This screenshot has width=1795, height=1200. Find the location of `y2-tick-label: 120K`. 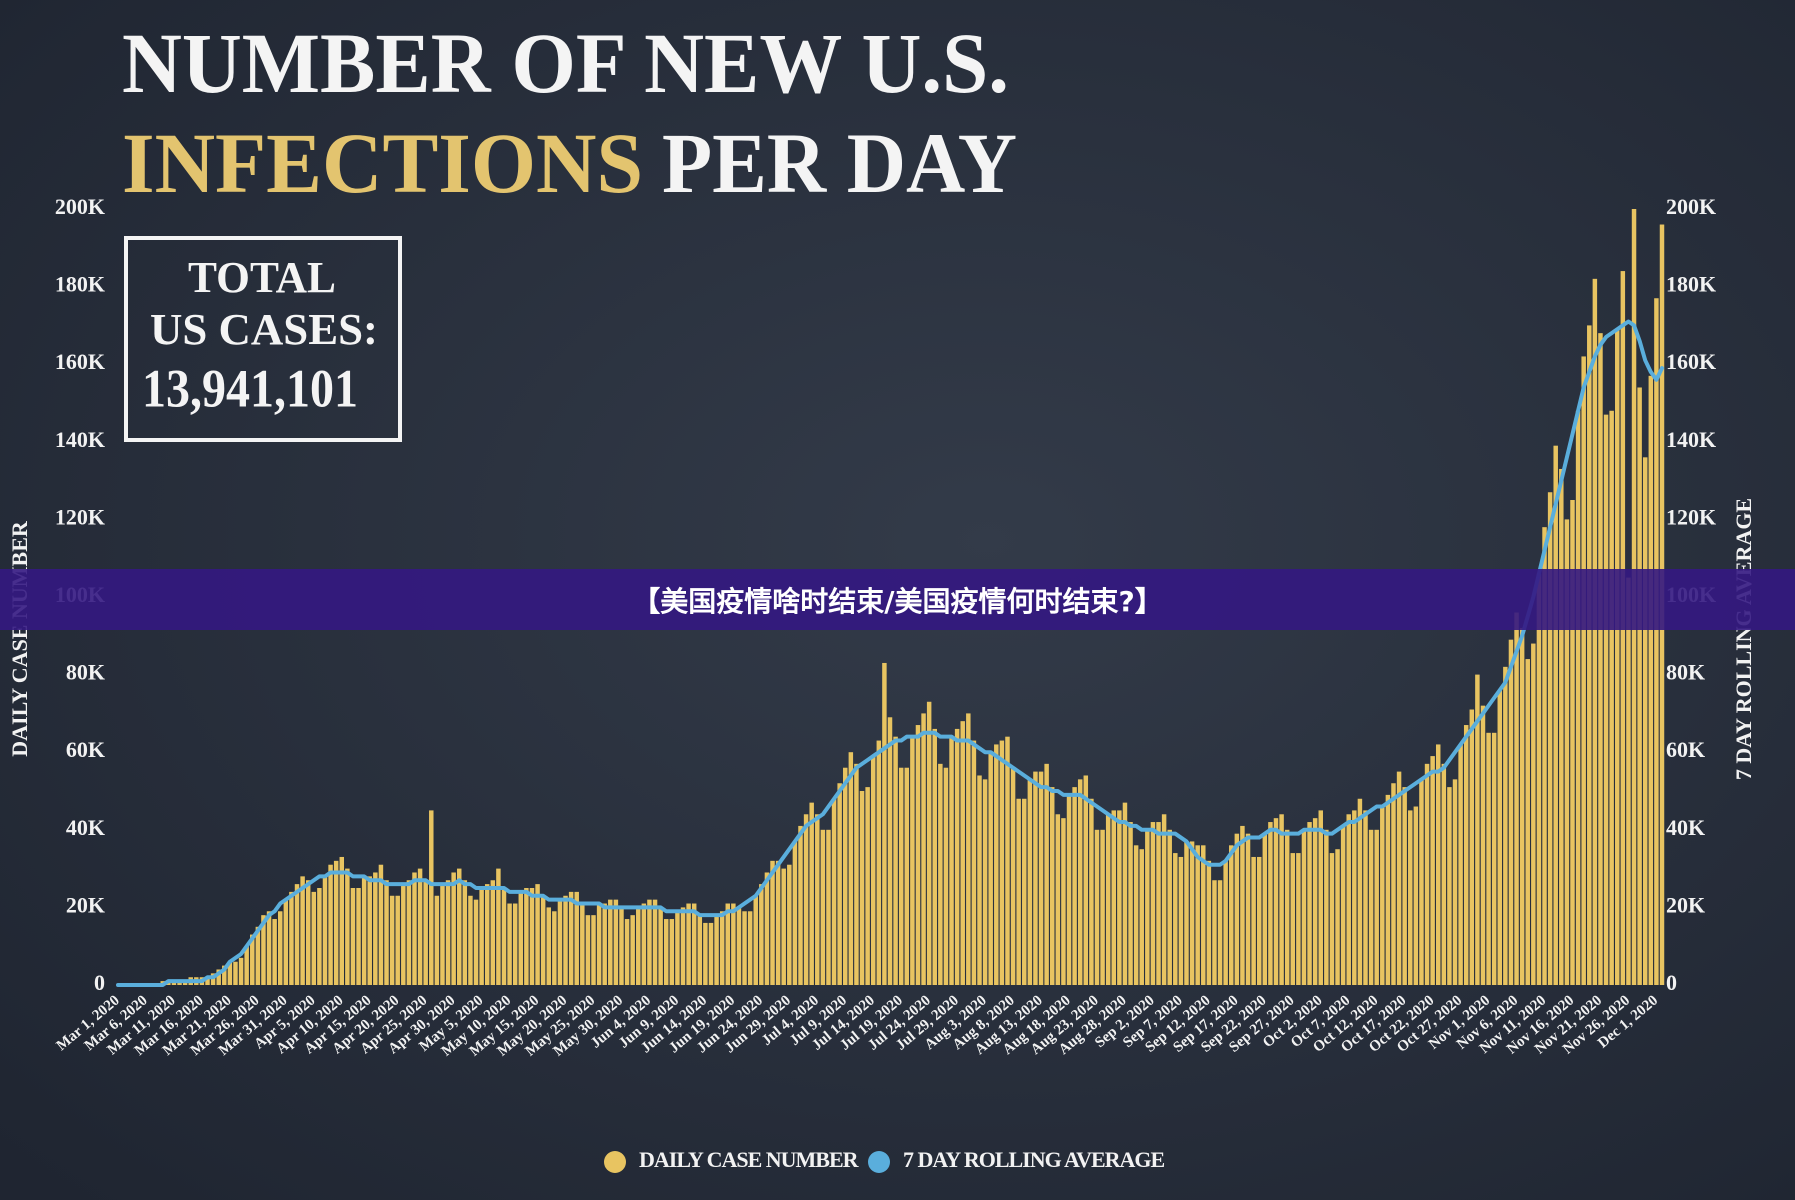

y2-tick-label: 120K is located at coordinates (1691, 516).